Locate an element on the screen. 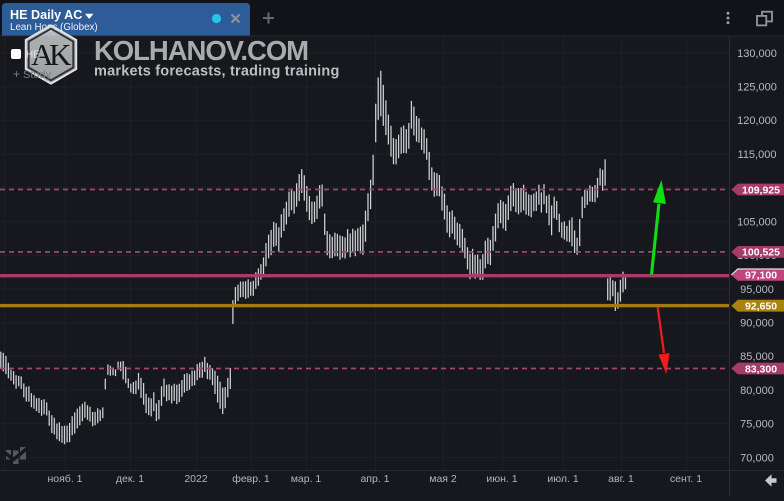 This screenshot has height=501, width=784. svg-text: 2022 is located at coordinates (196, 479).